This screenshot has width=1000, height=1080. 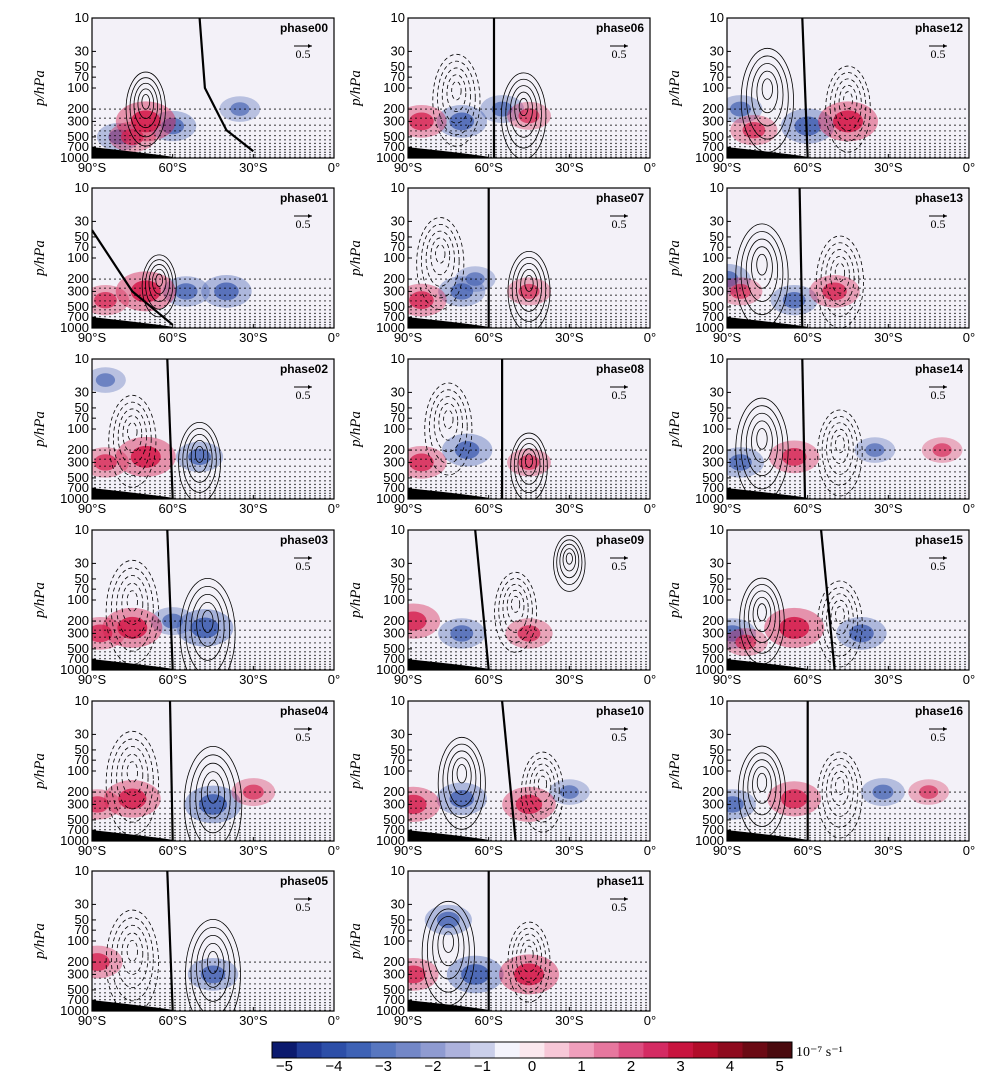 What do you see at coordinates (78, 316) in the screenshot?
I see `y-tick-label: 700` at bounding box center [78, 316].